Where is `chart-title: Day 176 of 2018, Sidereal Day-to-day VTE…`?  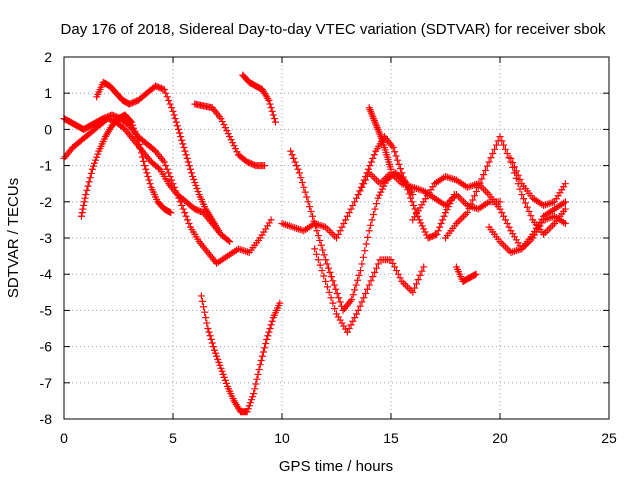
chart-title: Day 176 of 2018, Sidereal Day-to-day VTE… is located at coordinates (333, 29).